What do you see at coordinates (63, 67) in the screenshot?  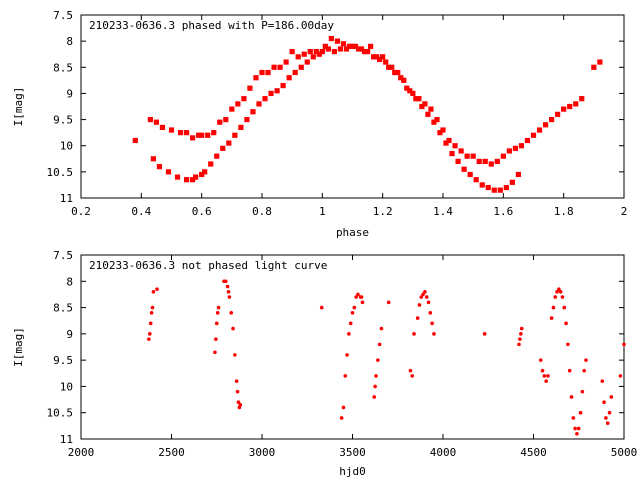 I see `phased-y-tick-label: 8.5` at bounding box center [63, 67].